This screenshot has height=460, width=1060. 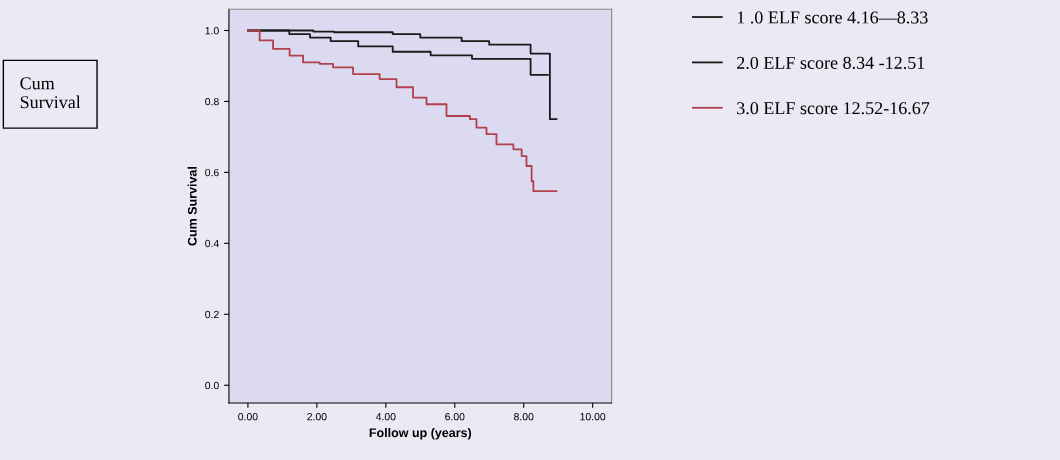 I want to click on x-tick-label: 6.00, so click(x=455, y=416).